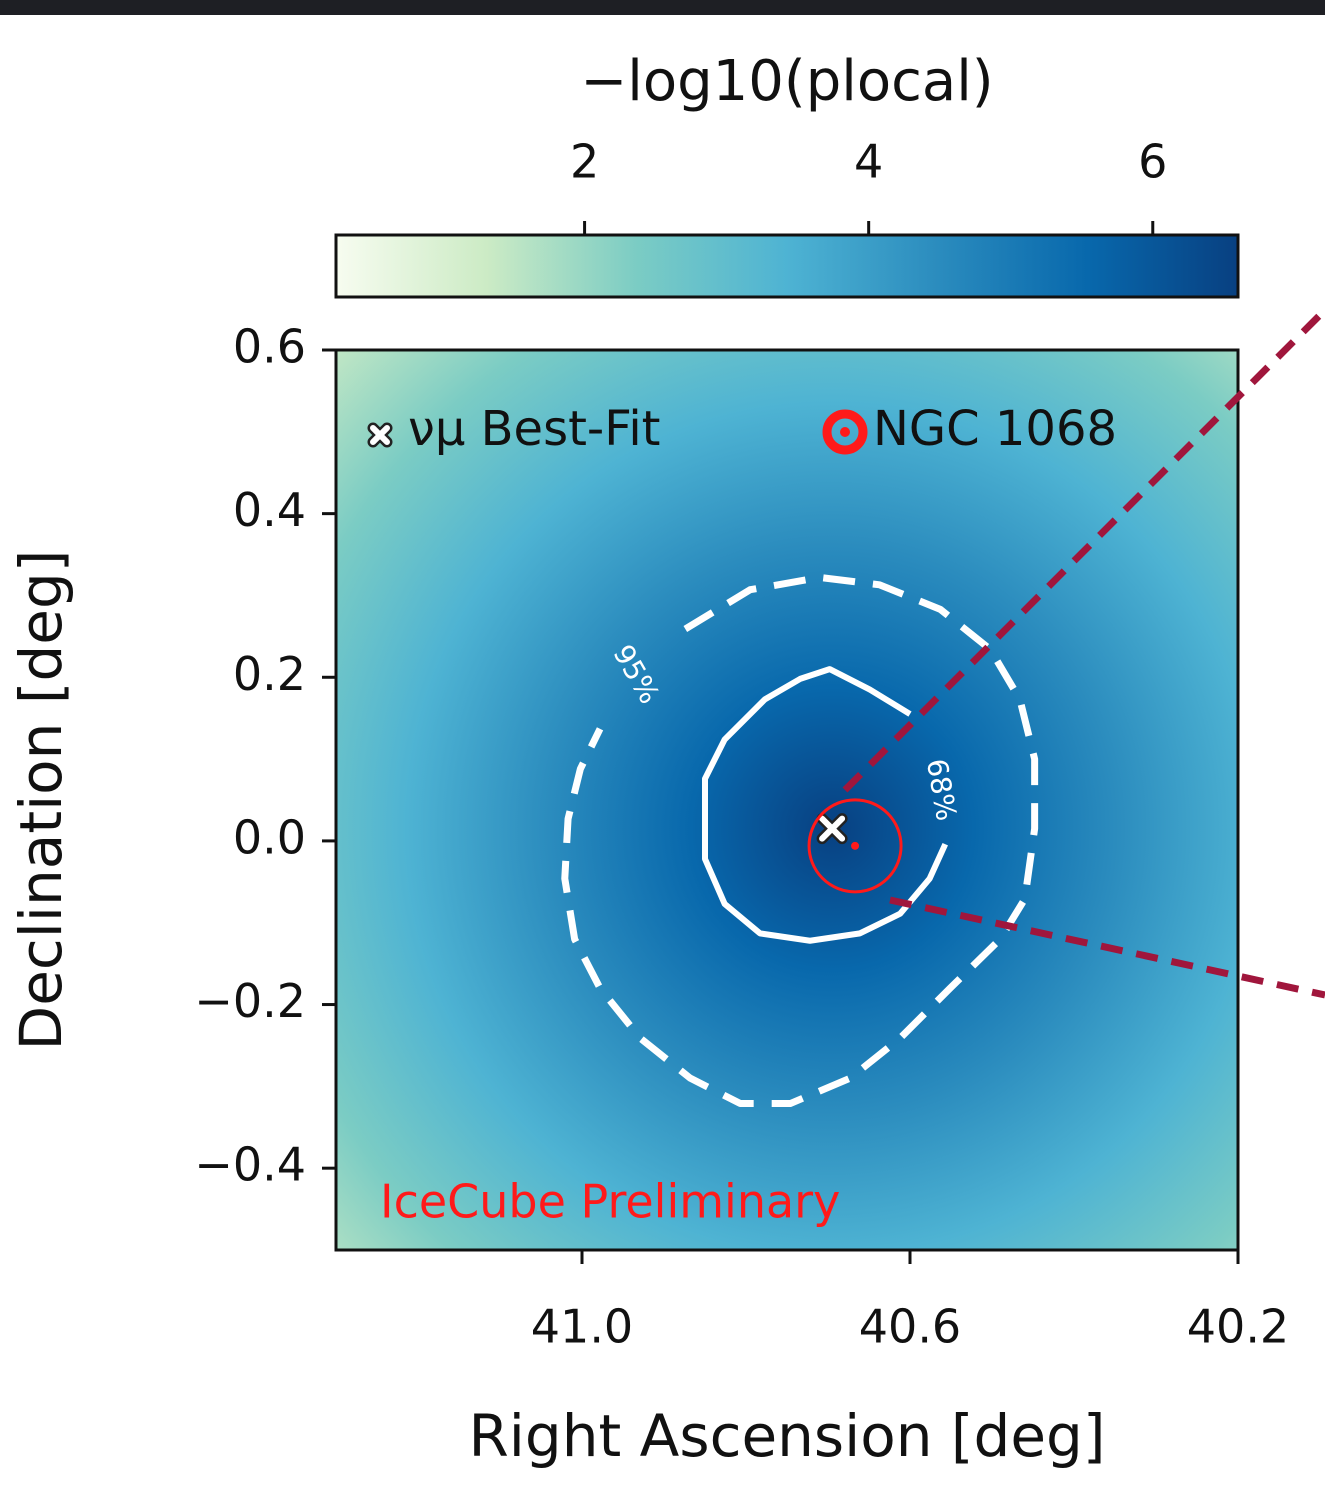  What do you see at coordinates (584, 162) in the screenshot?
I see `colorbar-tick-label: 2` at bounding box center [584, 162].